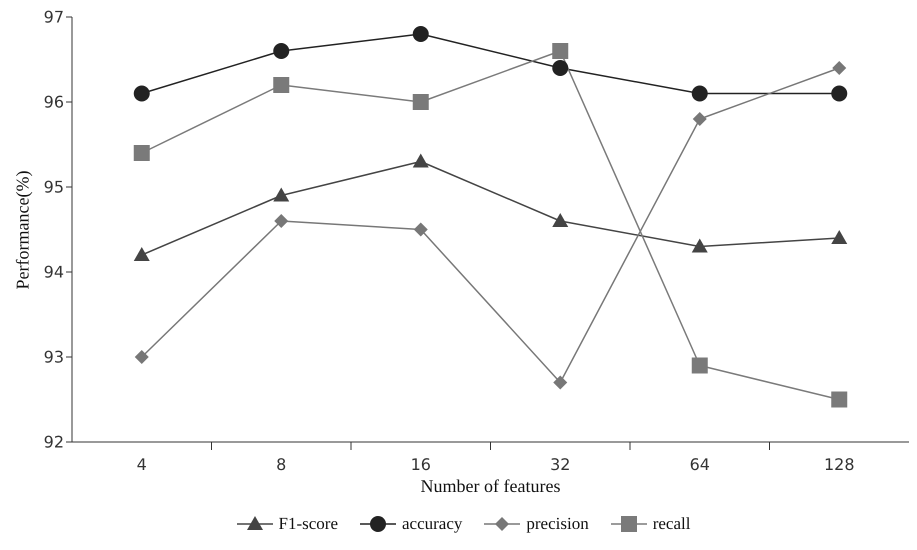  I want to click on x-tick-label: 16, so click(420, 464).